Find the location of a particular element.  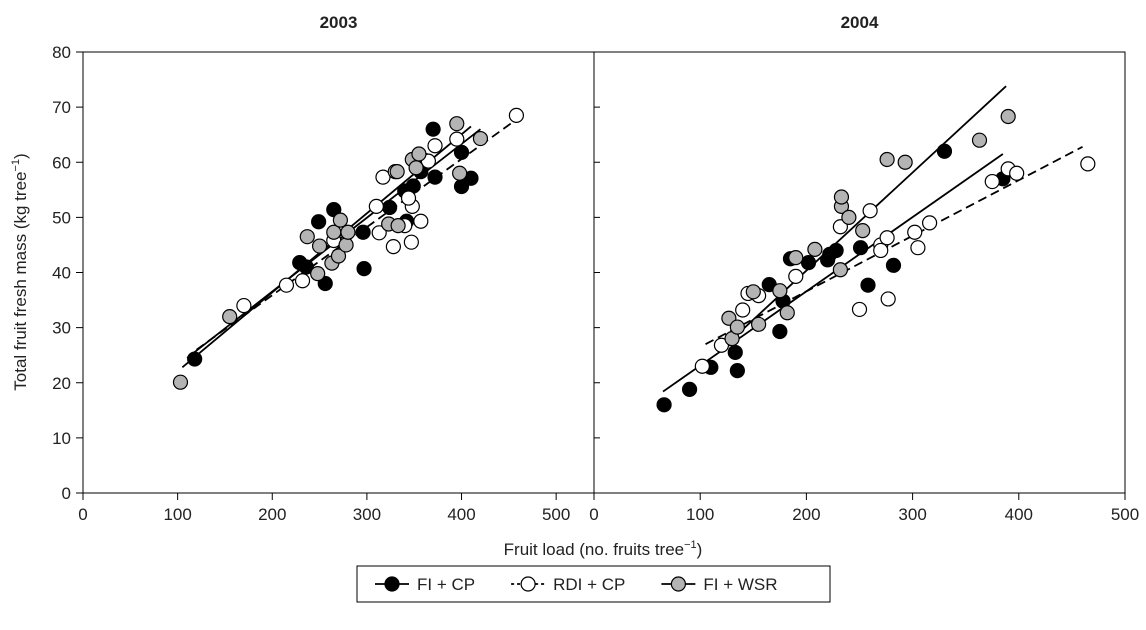

x-tick-label: 300 is located at coordinates (367, 514).